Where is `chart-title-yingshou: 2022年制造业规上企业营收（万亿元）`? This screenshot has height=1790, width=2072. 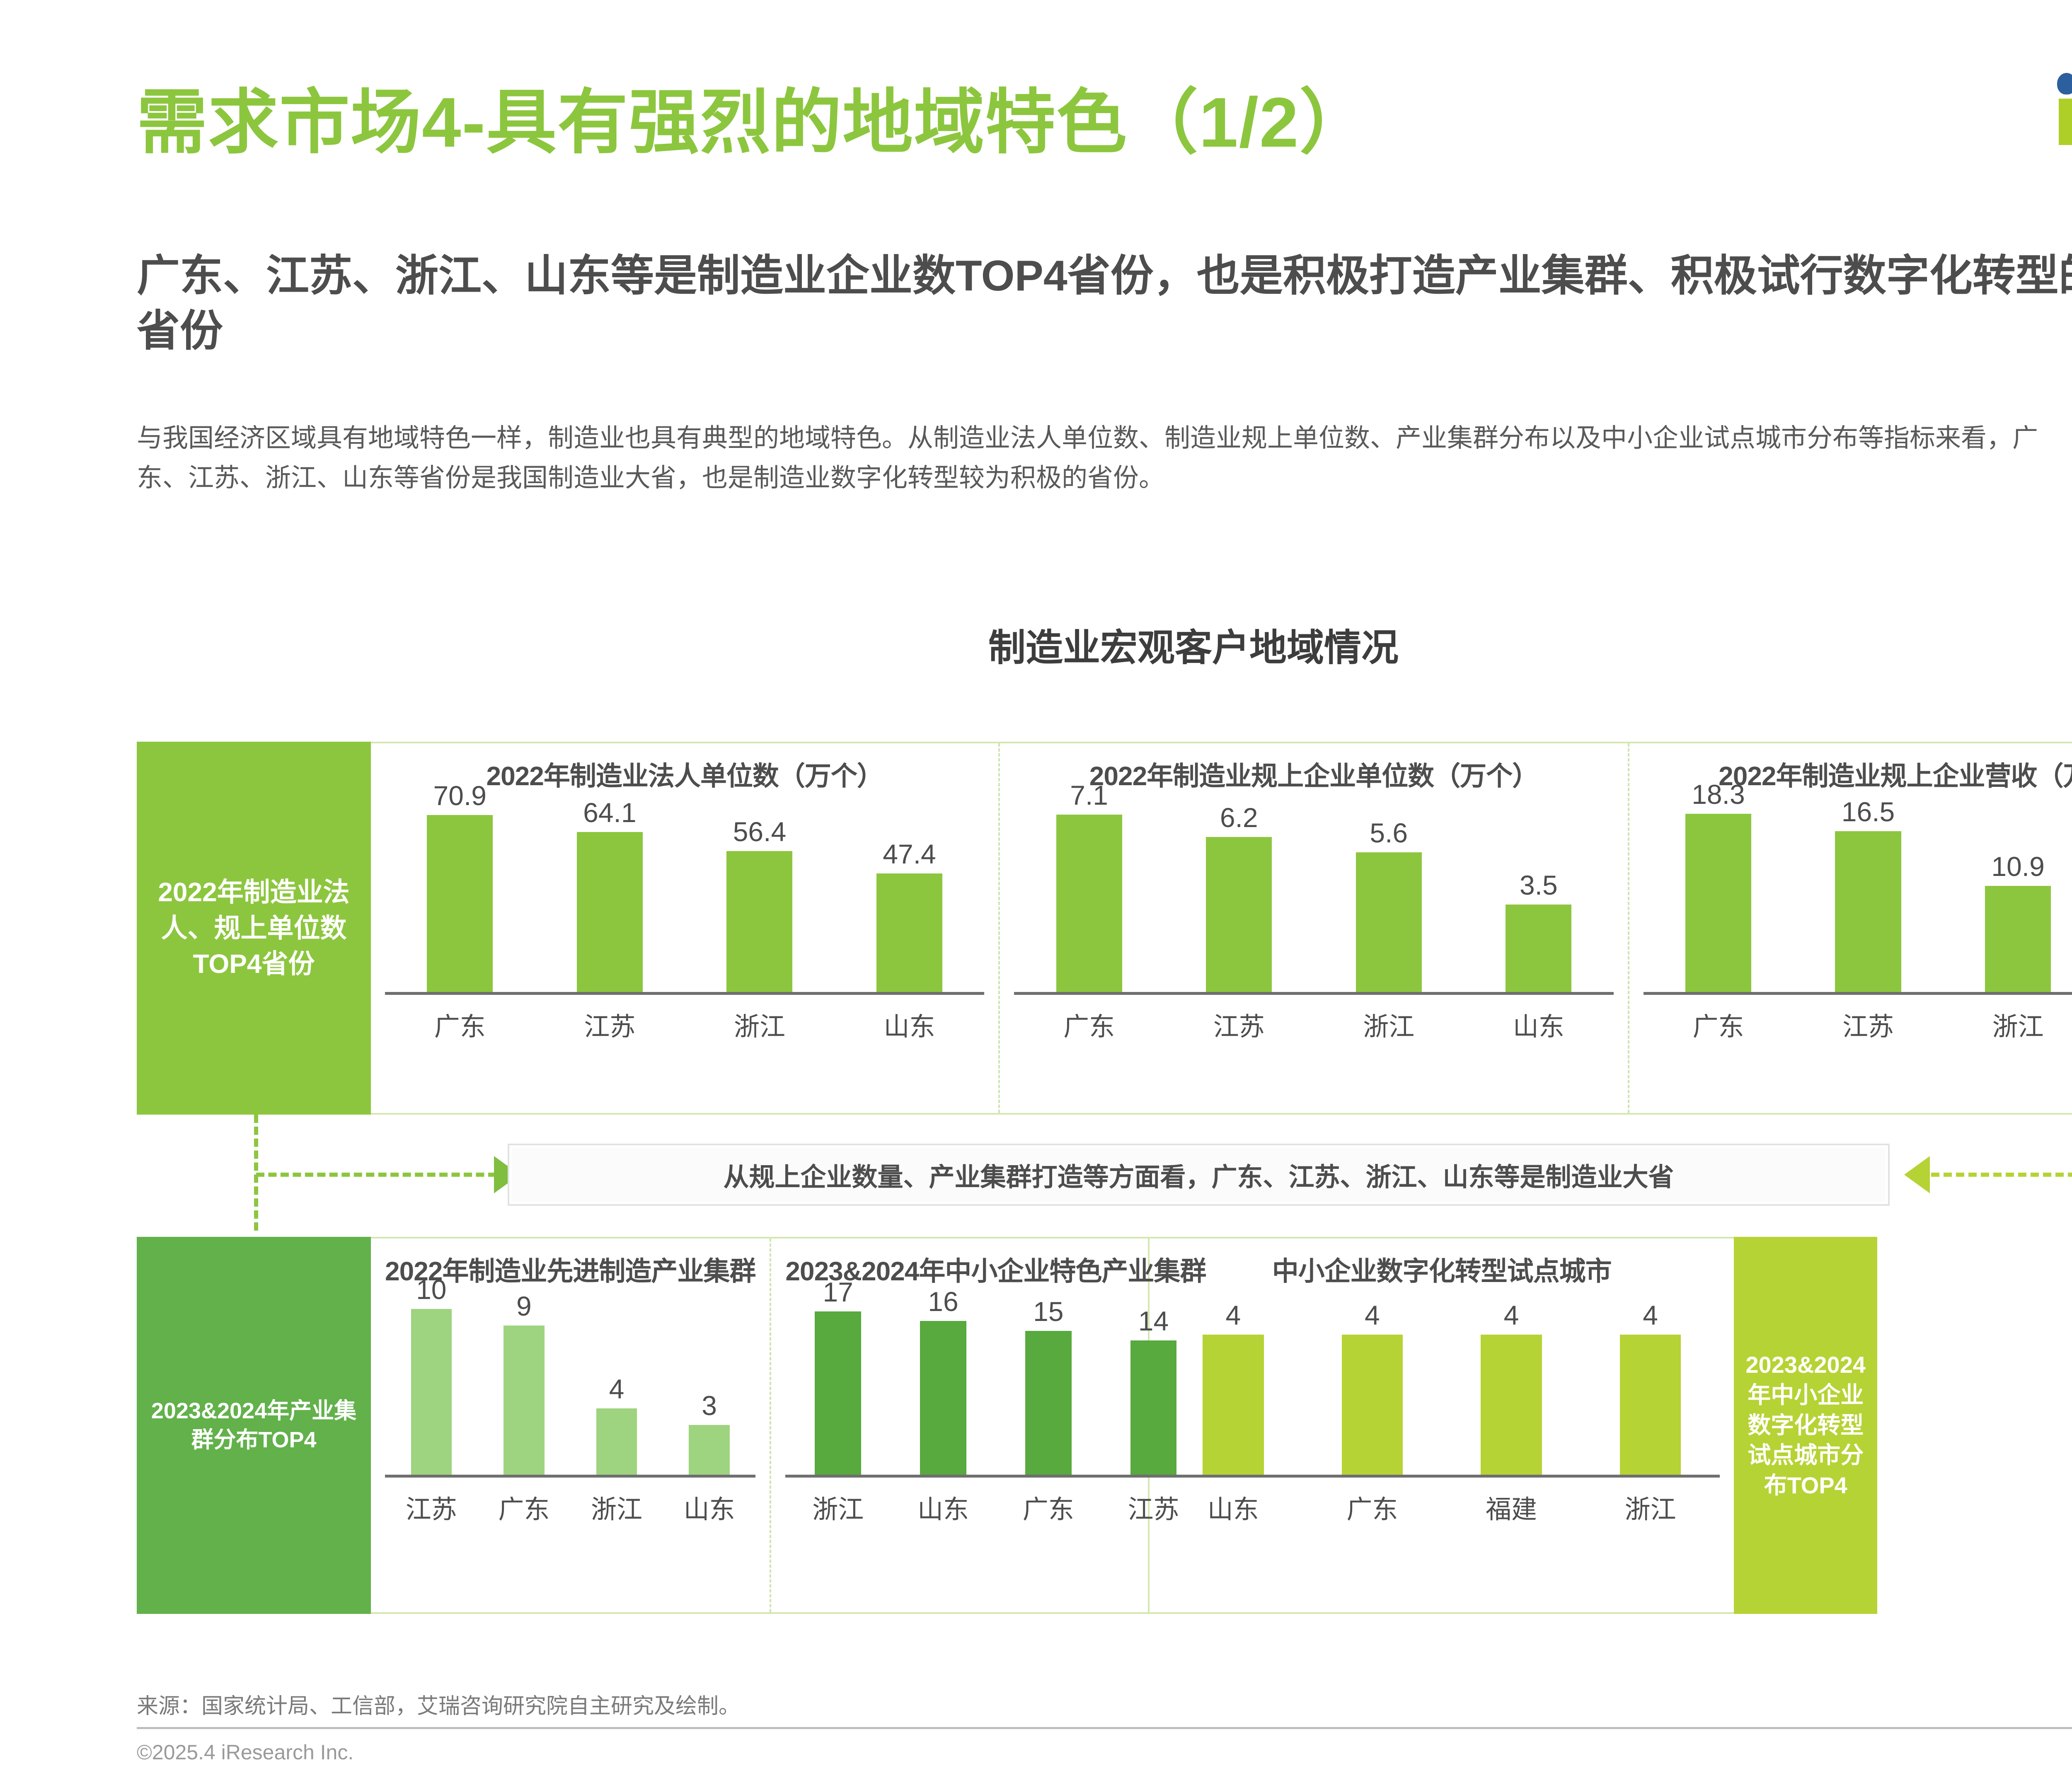 chart-title-yingshou: 2022年制造业规上企业营收（万亿元） is located at coordinates (1895, 776).